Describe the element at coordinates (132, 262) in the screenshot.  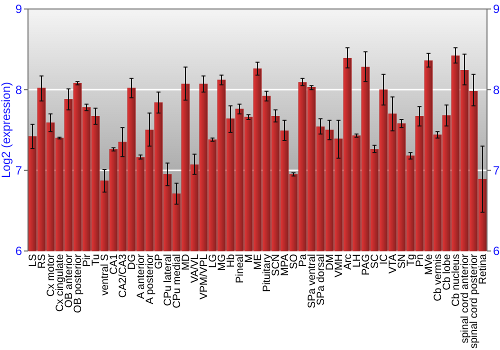
I see `x-tick-label: DG` at that location.